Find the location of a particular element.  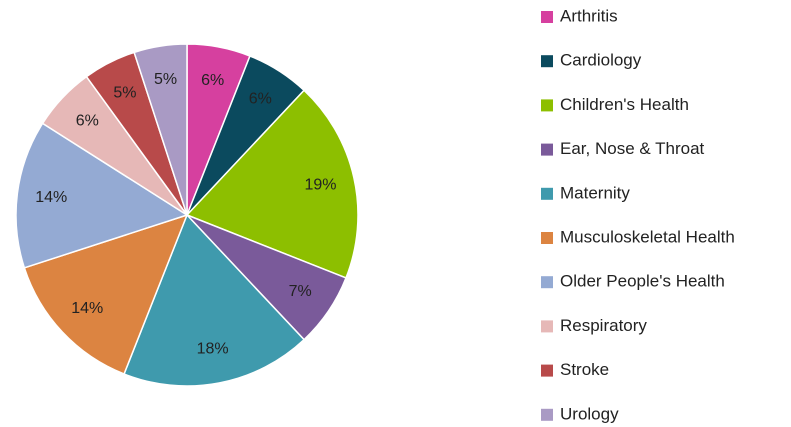

legend-label: Urology is located at coordinates (589, 413).